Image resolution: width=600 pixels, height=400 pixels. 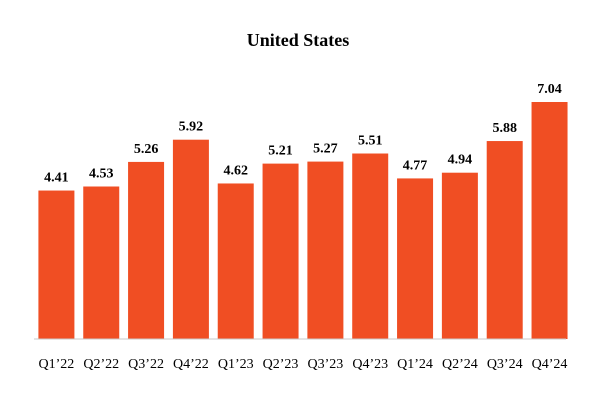 What do you see at coordinates (191, 127) in the screenshot?
I see `value-label-3: 5.92` at bounding box center [191, 127].